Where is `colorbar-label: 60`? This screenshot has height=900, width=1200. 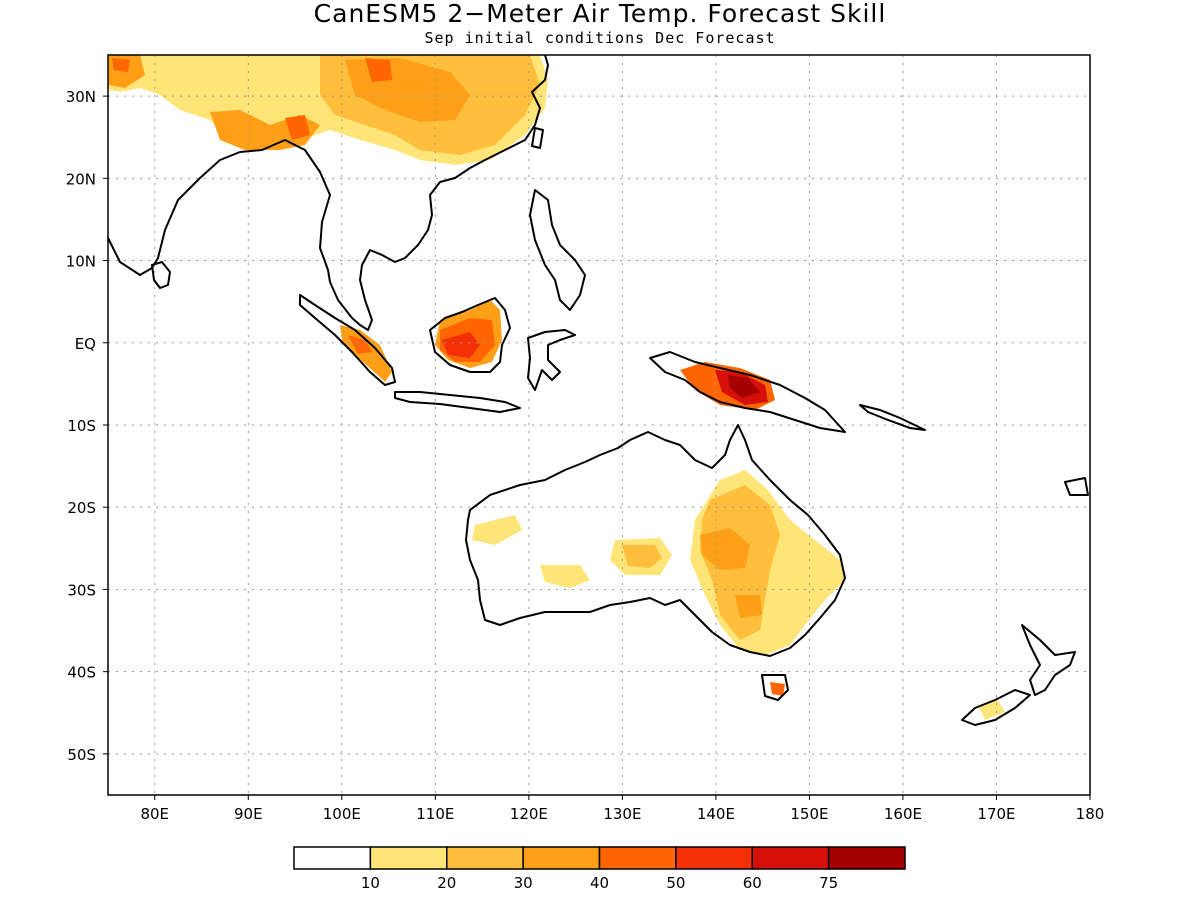
colorbar-label: 60 is located at coordinates (752, 883).